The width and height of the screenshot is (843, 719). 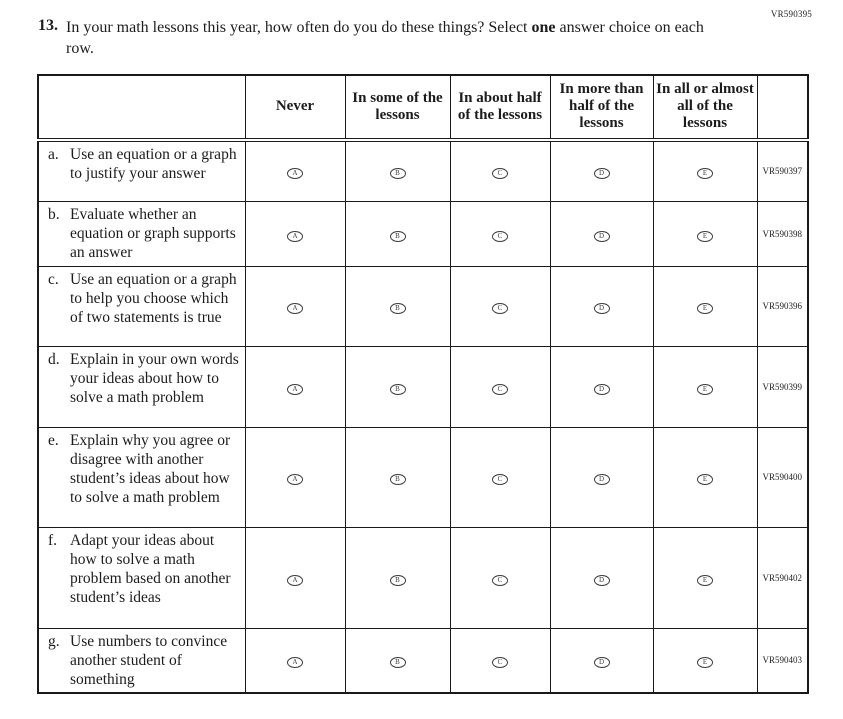 I want to click on row-e-option-bubble-c: C, so click(x=500, y=480).